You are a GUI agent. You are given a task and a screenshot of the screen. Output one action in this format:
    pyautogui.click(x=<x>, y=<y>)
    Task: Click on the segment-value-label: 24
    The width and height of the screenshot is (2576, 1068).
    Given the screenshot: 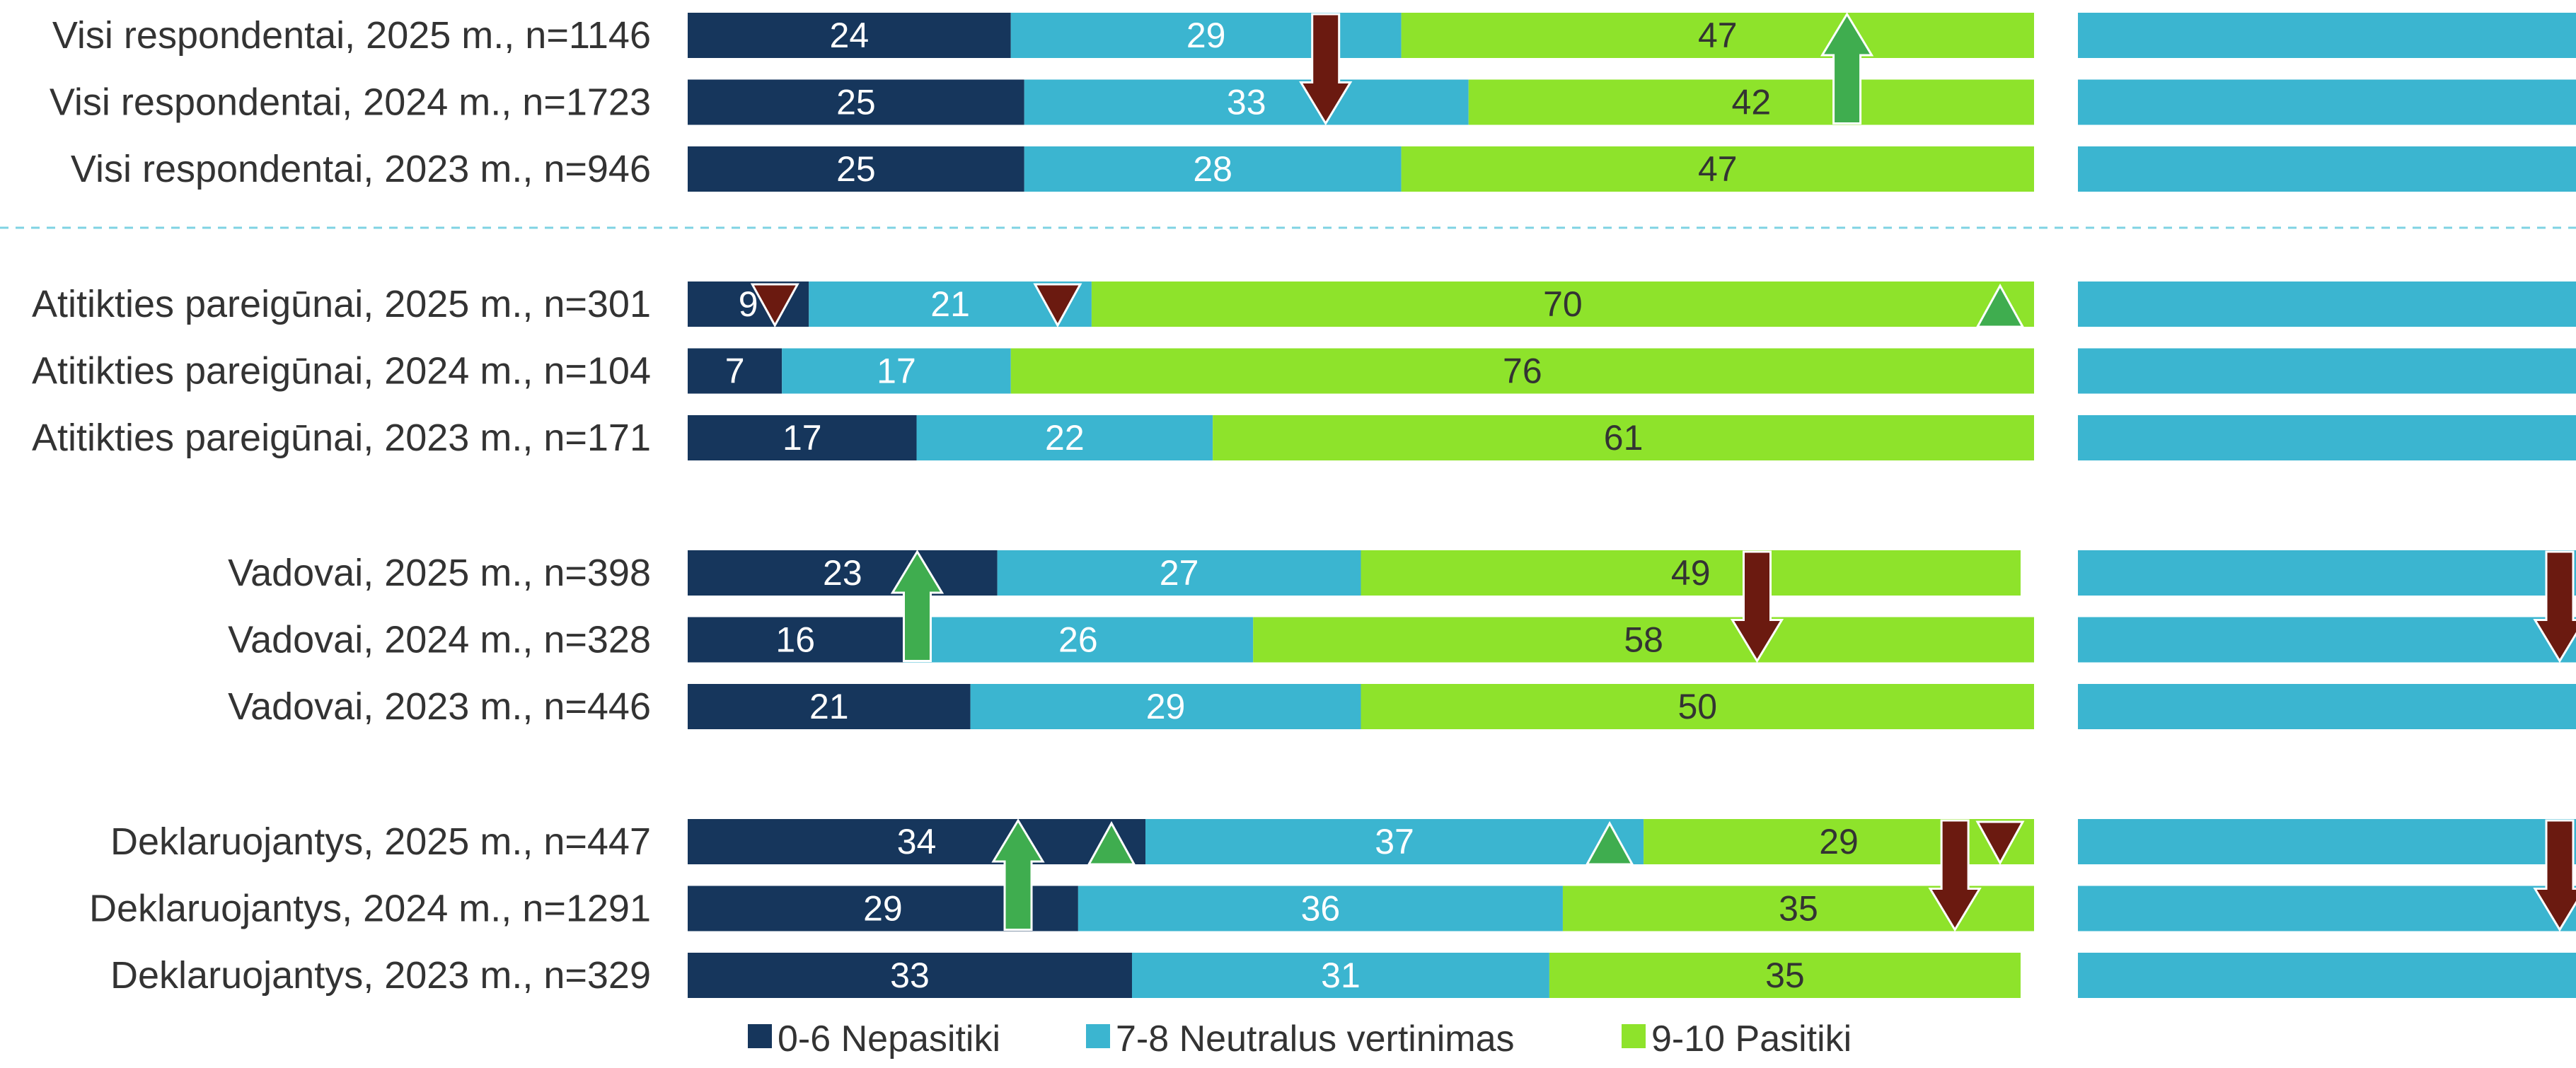 What is the action you would take?
    pyautogui.click(x=850, y=35)
    